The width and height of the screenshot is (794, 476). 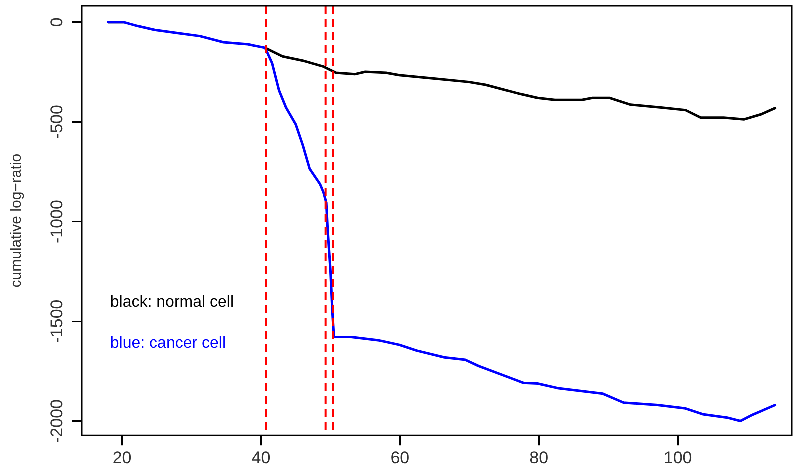 I want to click on x-tick-label: 40, so click(x=261, y=458).